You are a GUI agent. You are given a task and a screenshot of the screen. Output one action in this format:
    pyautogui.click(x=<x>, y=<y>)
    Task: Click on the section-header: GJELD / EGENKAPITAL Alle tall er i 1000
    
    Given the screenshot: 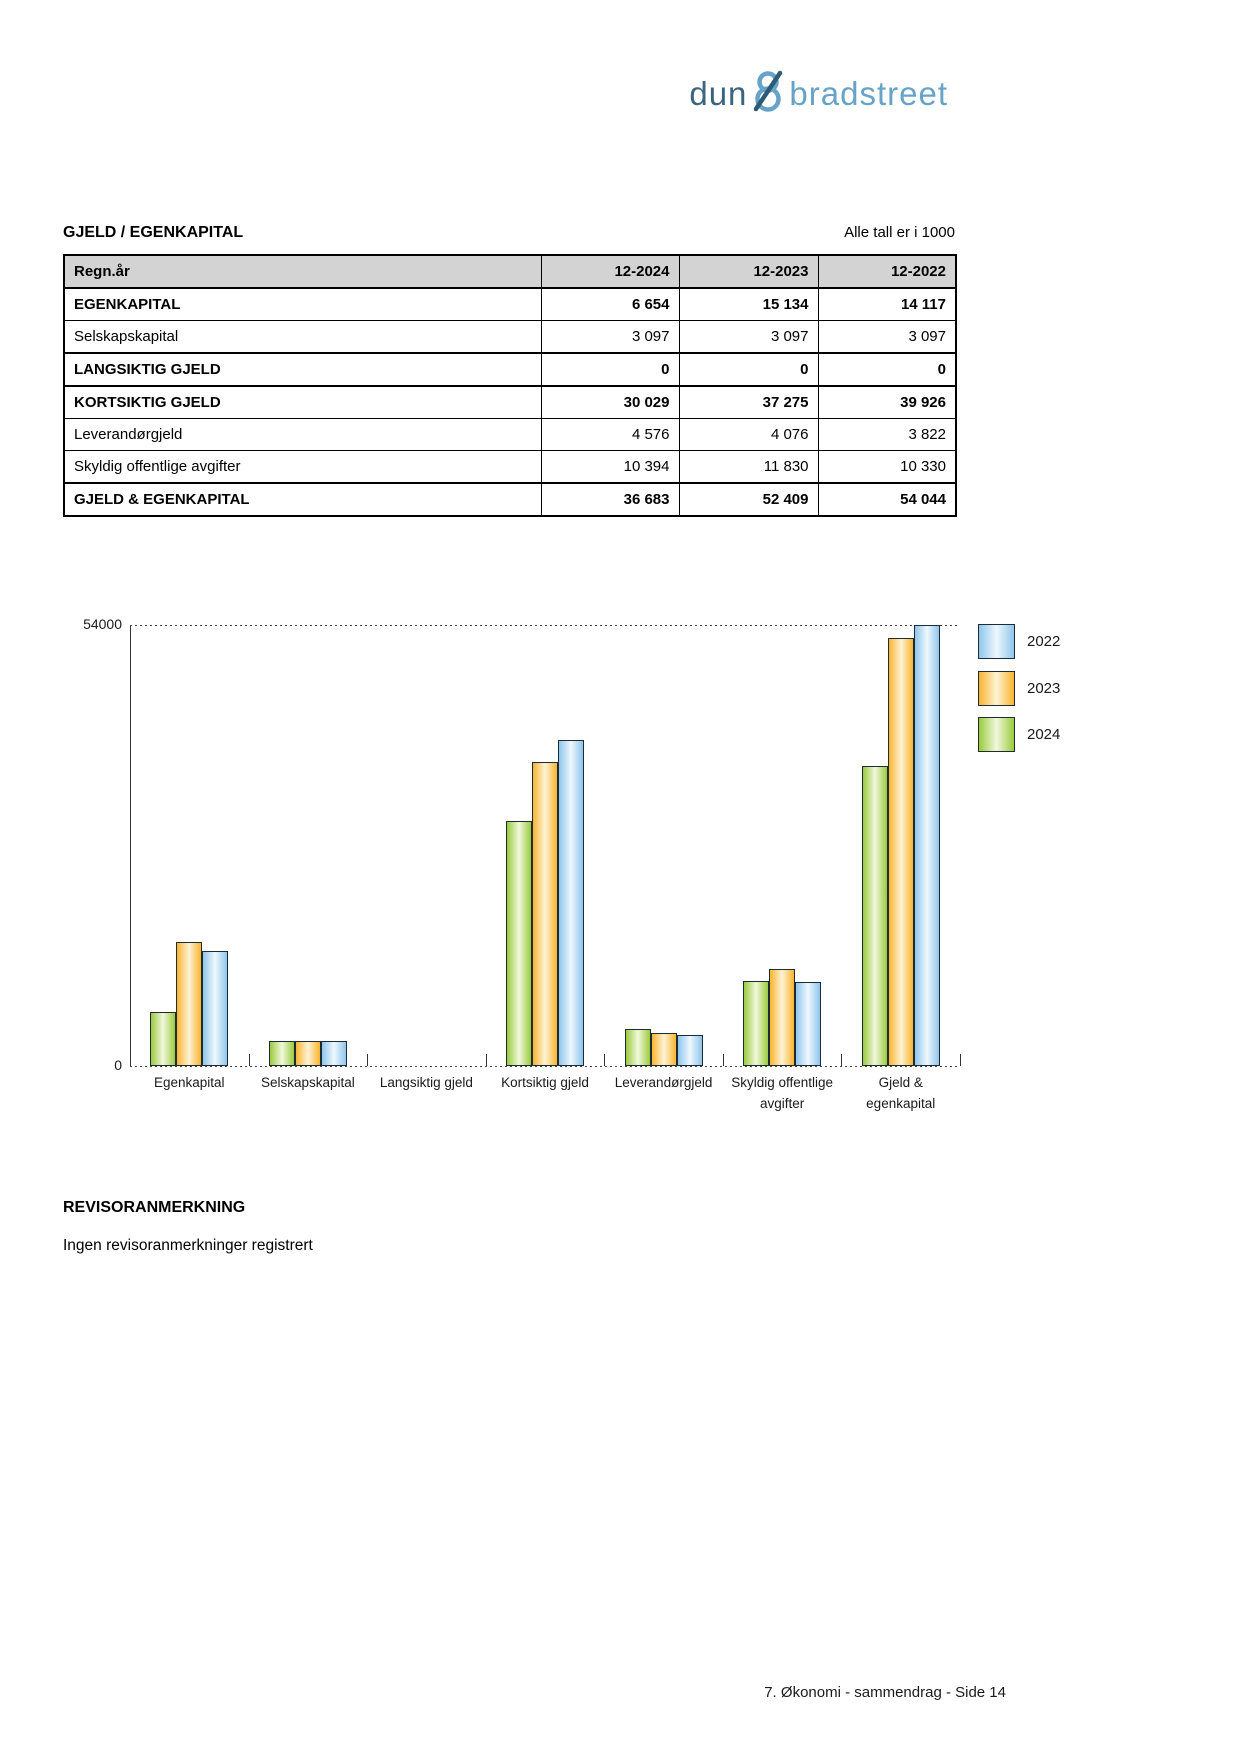 What is the action you would take?
    pyautogui.click(x=509, y=233)
    